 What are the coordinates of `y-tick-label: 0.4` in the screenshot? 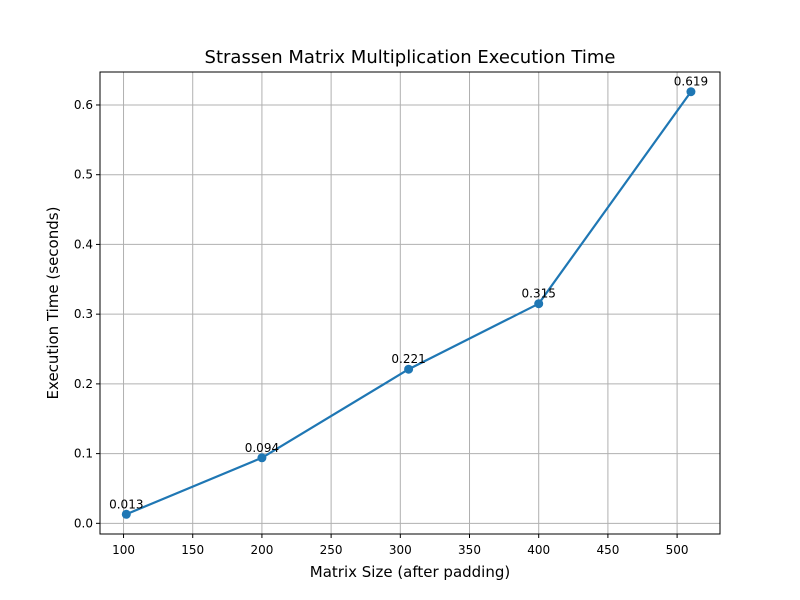 It's located at (83, 244).